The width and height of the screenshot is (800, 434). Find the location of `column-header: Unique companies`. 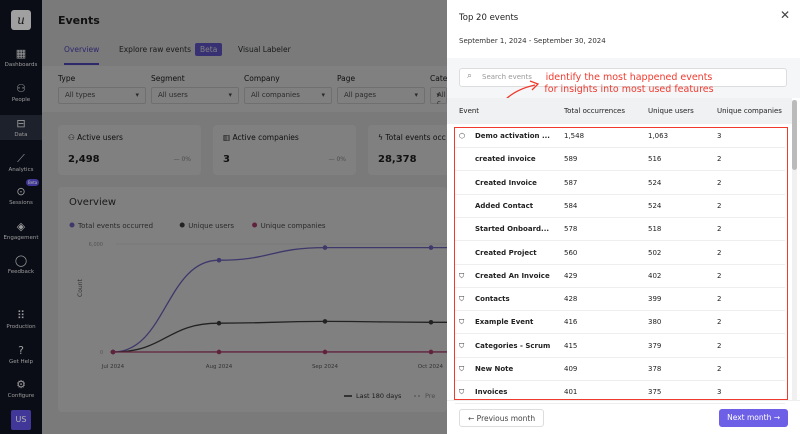

column-header: Unique companies is located at coordinates (749, 111).